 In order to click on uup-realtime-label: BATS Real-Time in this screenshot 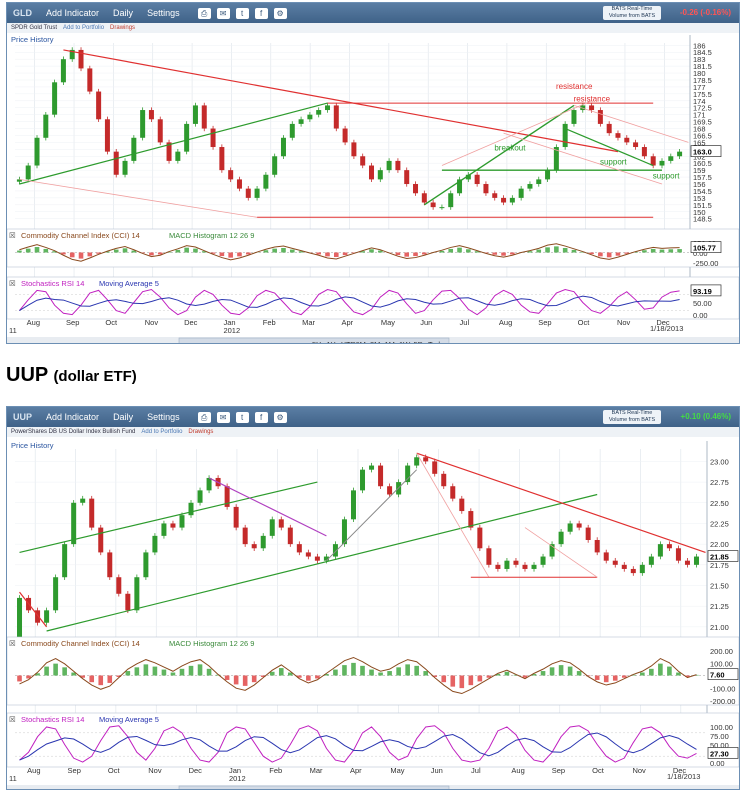, I will do `click(632, 413)`.